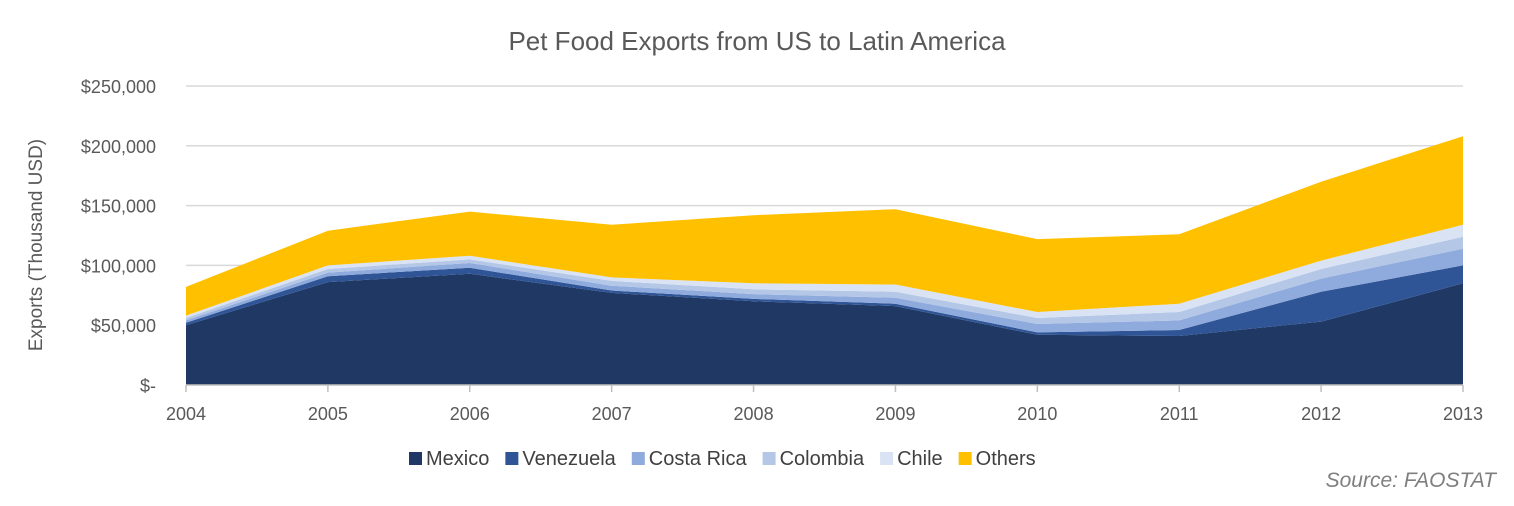  I want to click on y-tick-label: $200,000, so click(118, 147).